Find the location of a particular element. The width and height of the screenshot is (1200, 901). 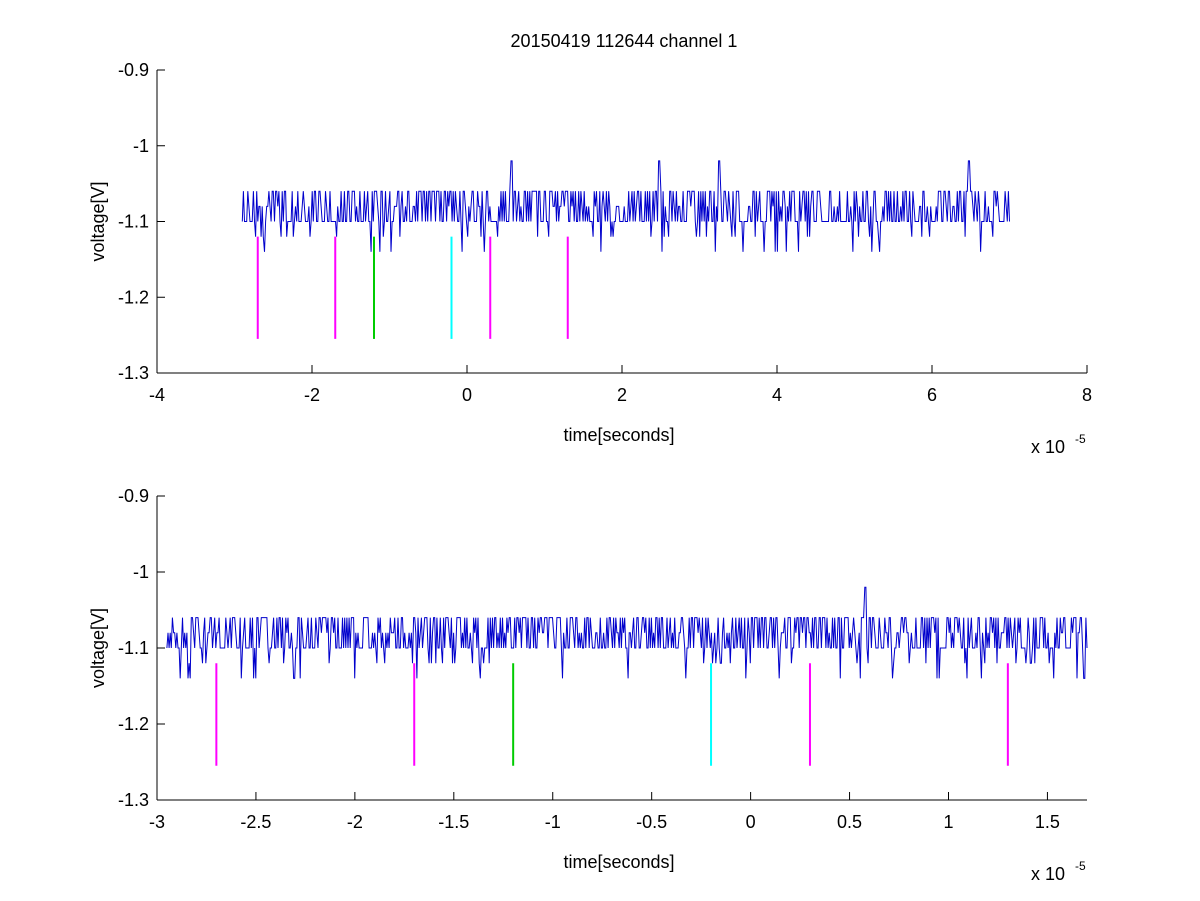

p1-x-tick-label: -1 is located at coordinates (553, 822).